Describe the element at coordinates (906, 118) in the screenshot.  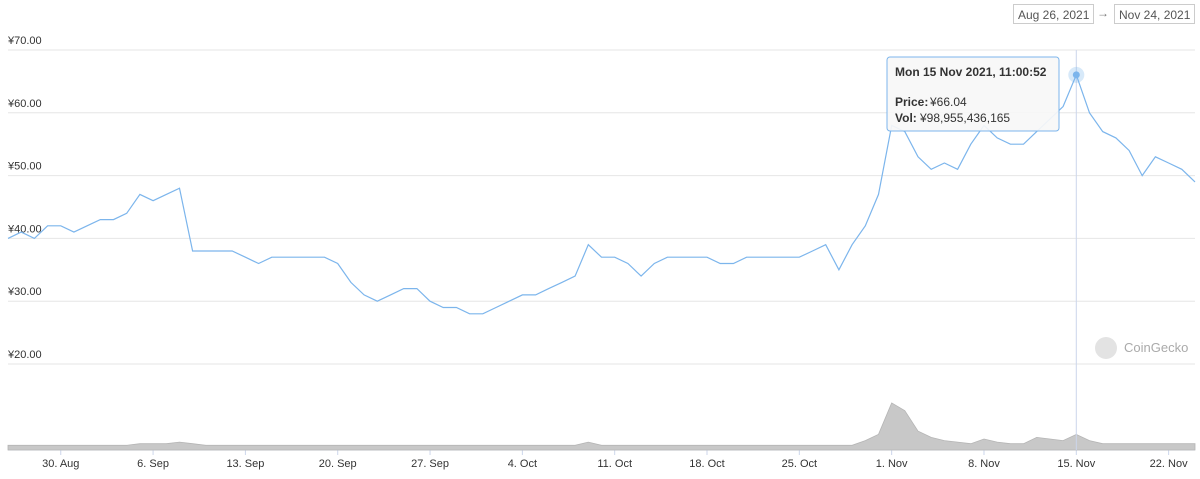
I see `tooltip-vol-label: Vol:` at that location.